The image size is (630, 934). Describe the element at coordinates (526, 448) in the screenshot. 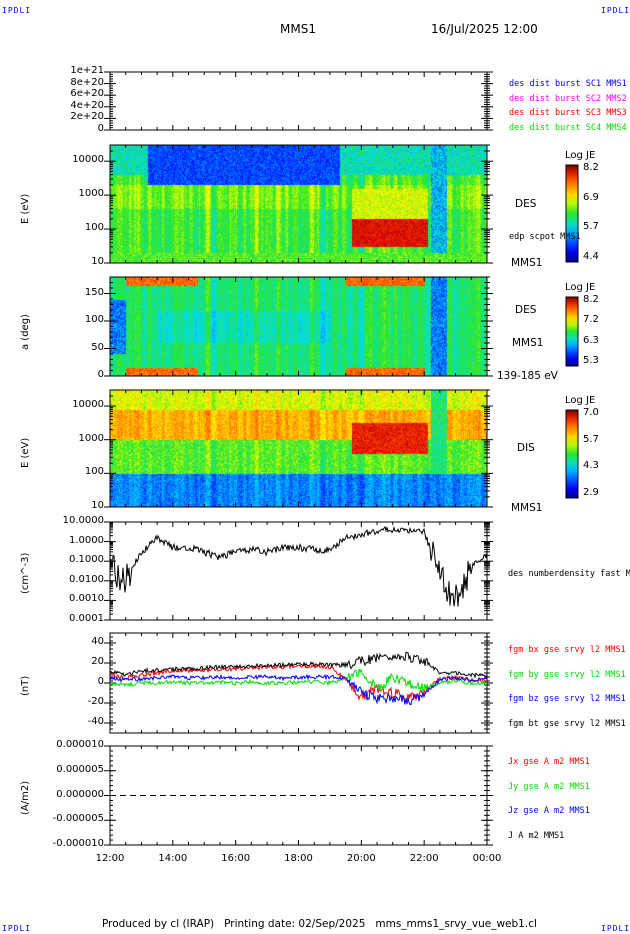

I see `legend-entry: DIS` at that location.